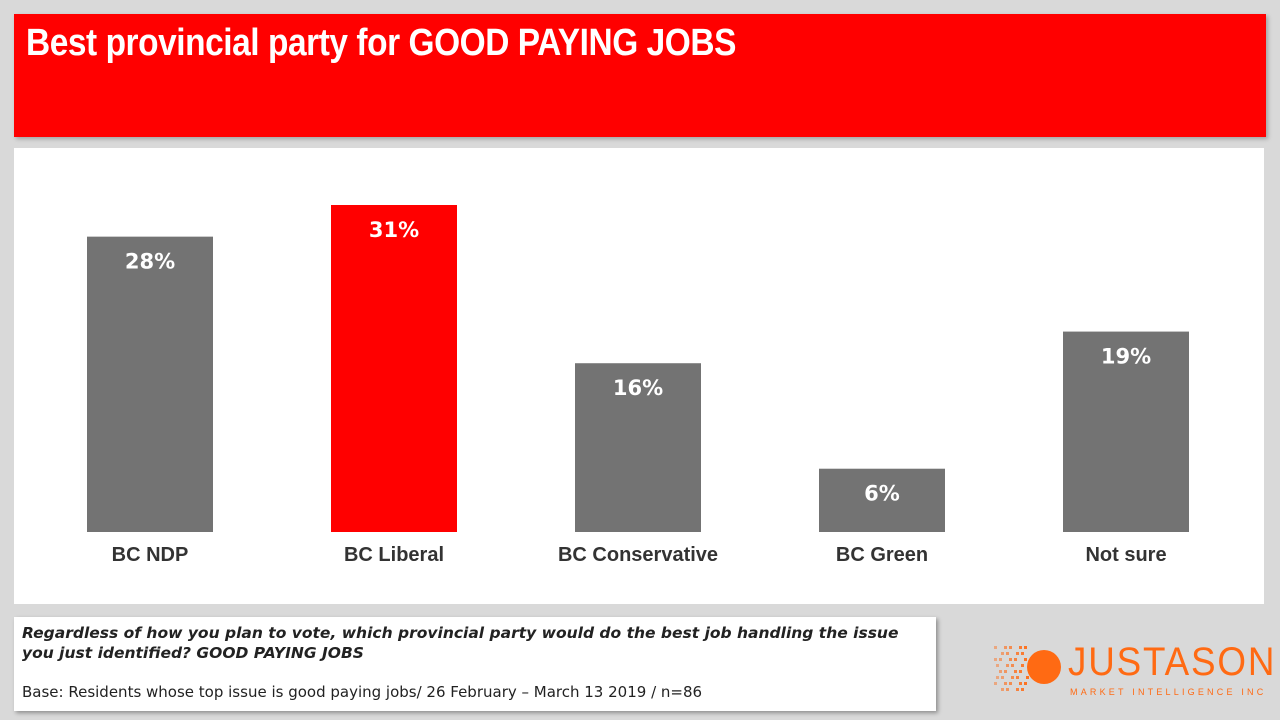 The width and height of the screenshot is (1280, 720). What do you see at coordinates (638, 555) in the screenshot?
I see `category-label: BC Conservative` at bounding box center [638, 555].